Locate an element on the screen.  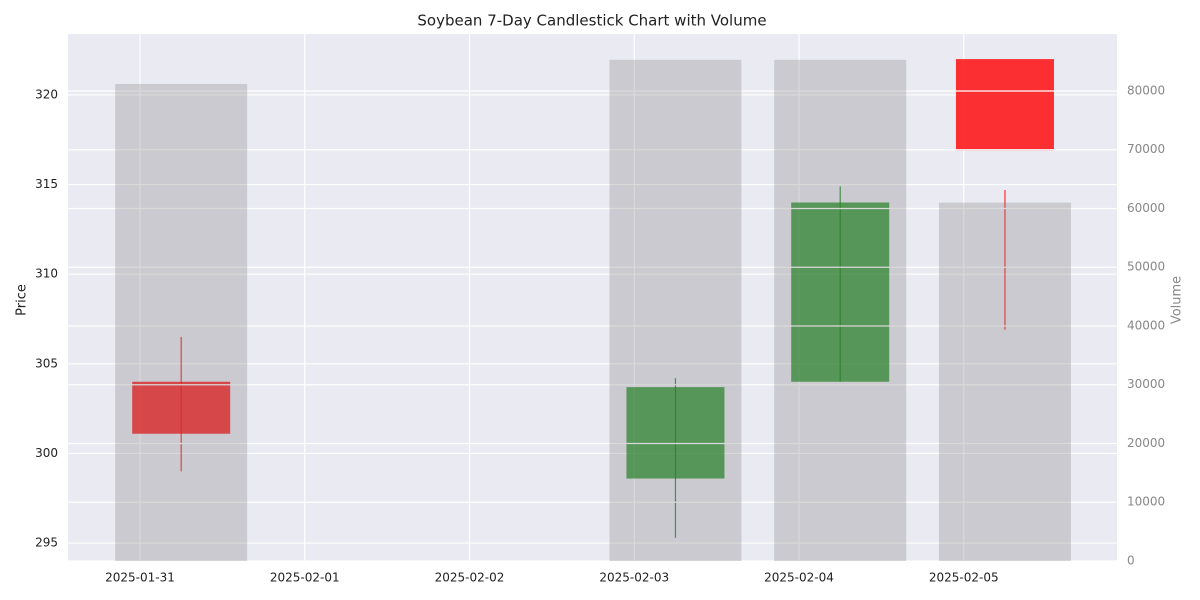
y-tick-label: 295 is located at coordinates (46, 543).